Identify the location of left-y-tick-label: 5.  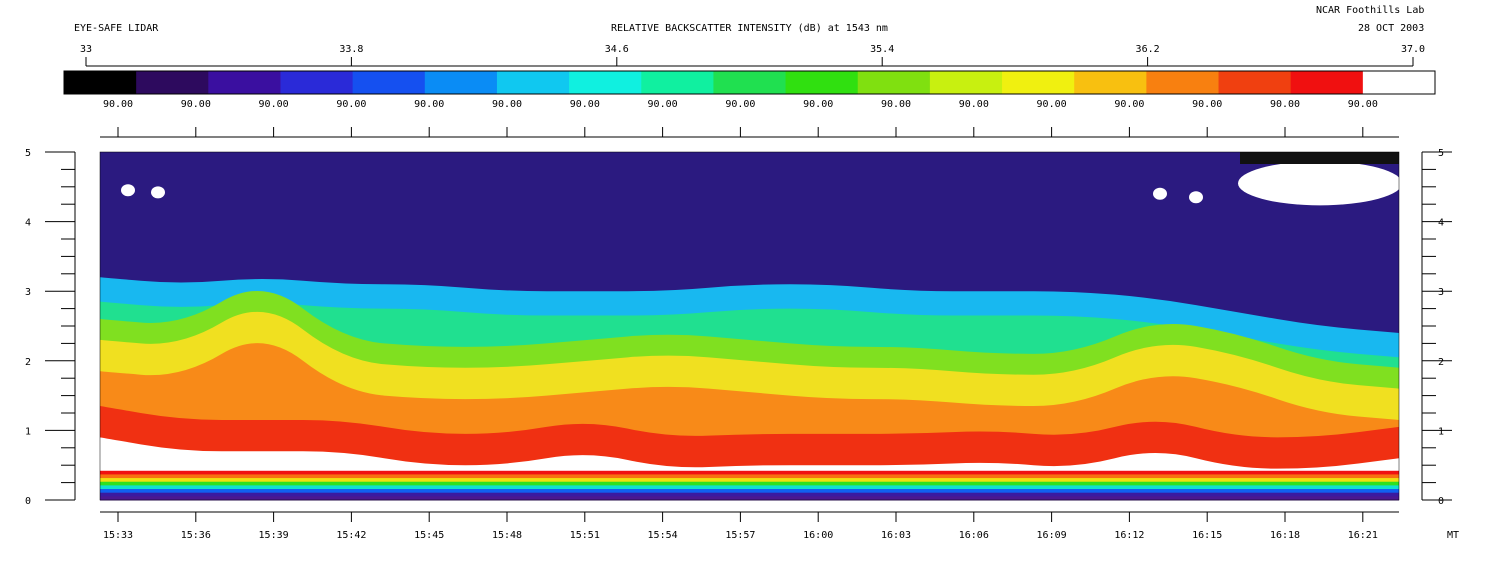
(28, 153).